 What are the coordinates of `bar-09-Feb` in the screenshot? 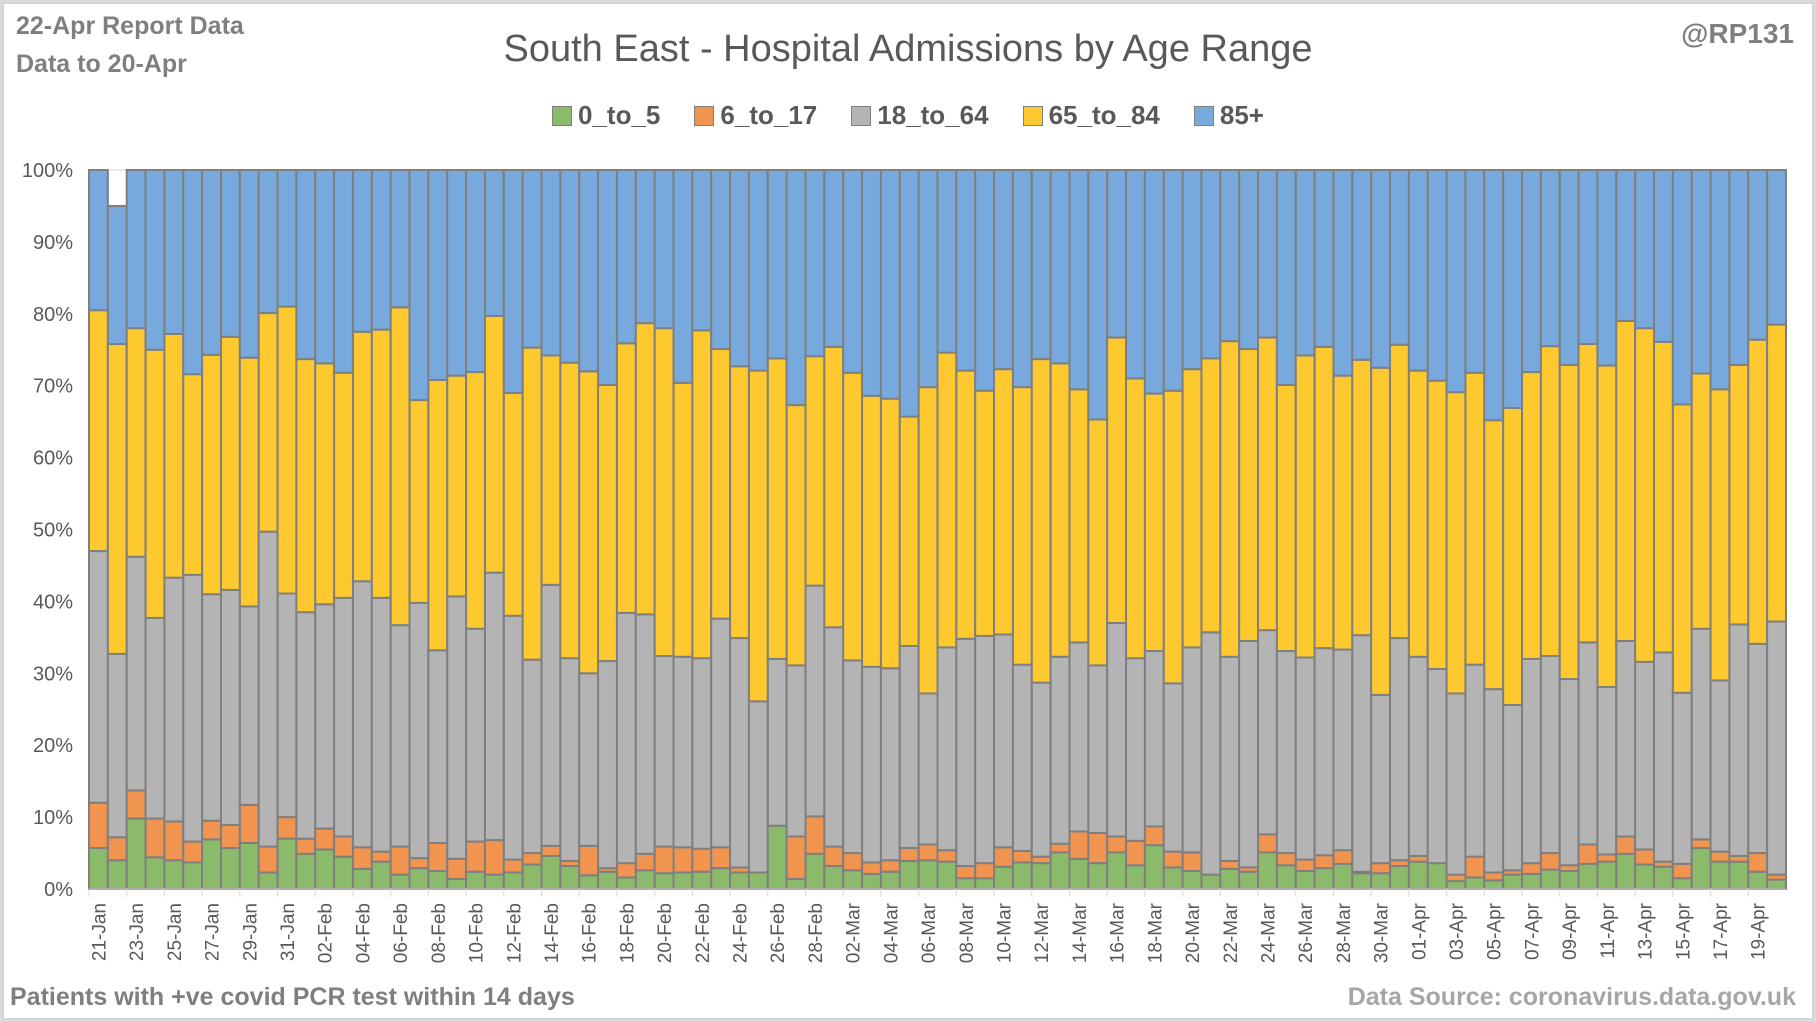 It's located at (457, 530).